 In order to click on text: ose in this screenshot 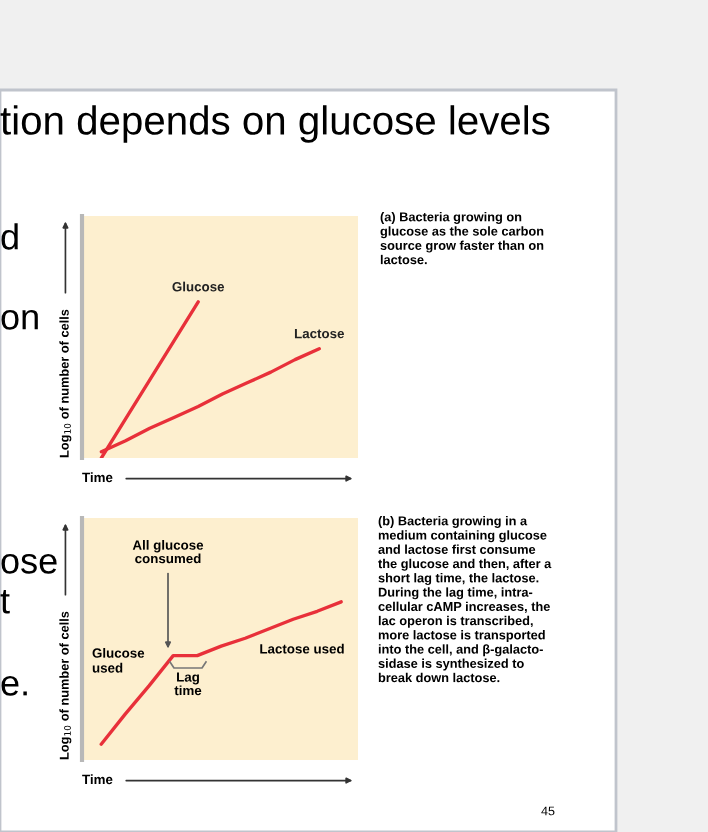, I will do `click(29, 563)`.